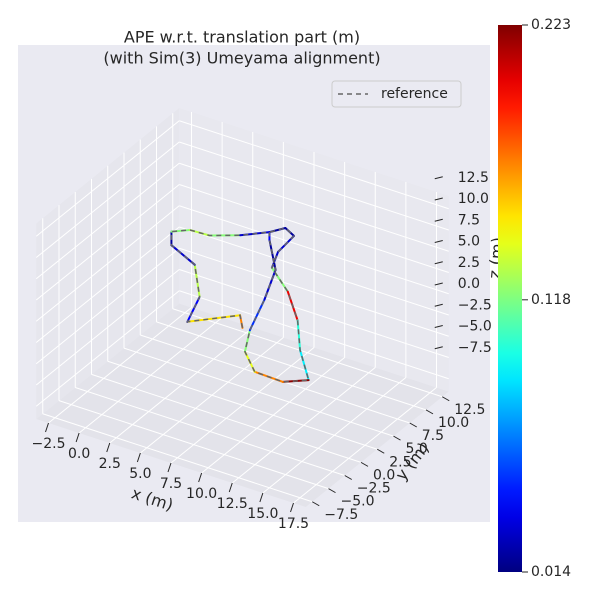 Image resolution: width=600 pixels, height=604 pixels. What do you see at coordinates (79, 454) in the screenshot?
I see `x-tick-label: 0.0` at bounding box center [79, 454].